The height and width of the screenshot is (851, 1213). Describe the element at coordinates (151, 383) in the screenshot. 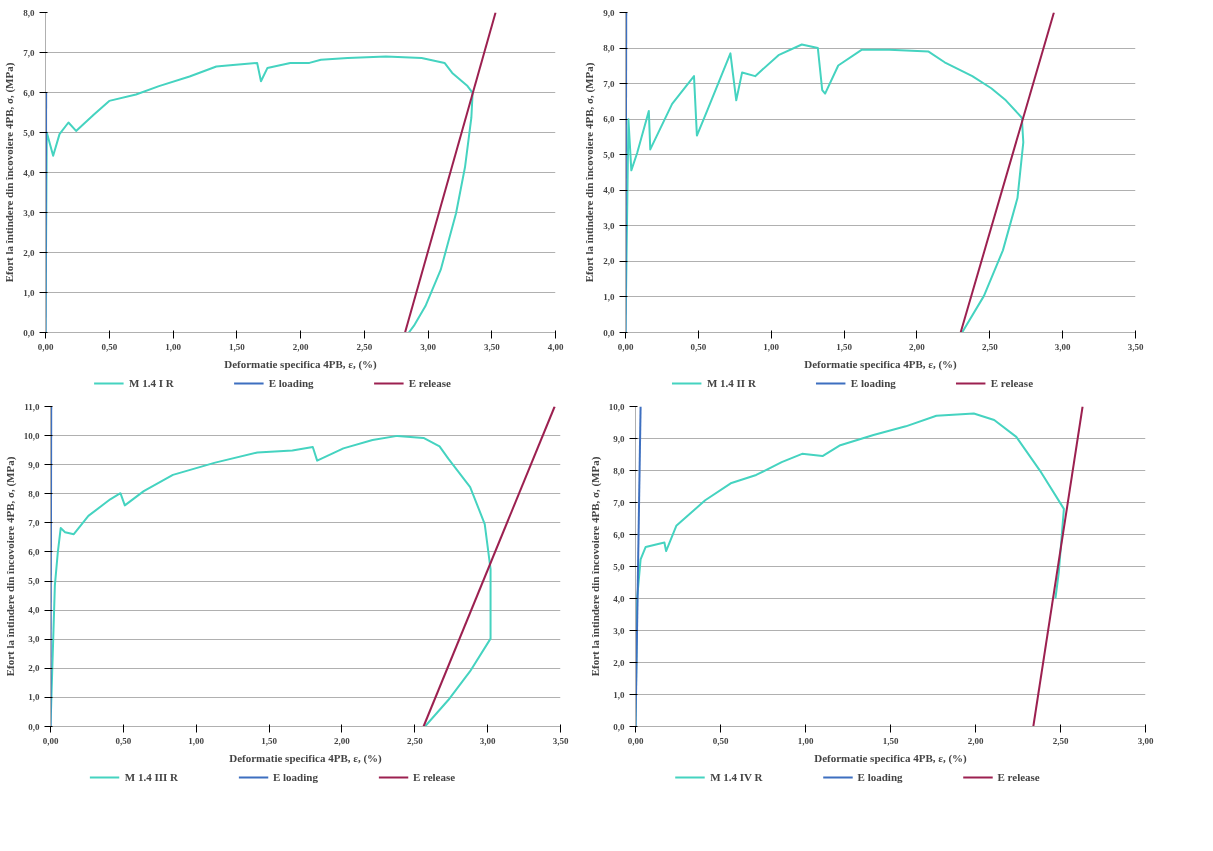

I see `legend-label: M 1.4 I R` at that location.